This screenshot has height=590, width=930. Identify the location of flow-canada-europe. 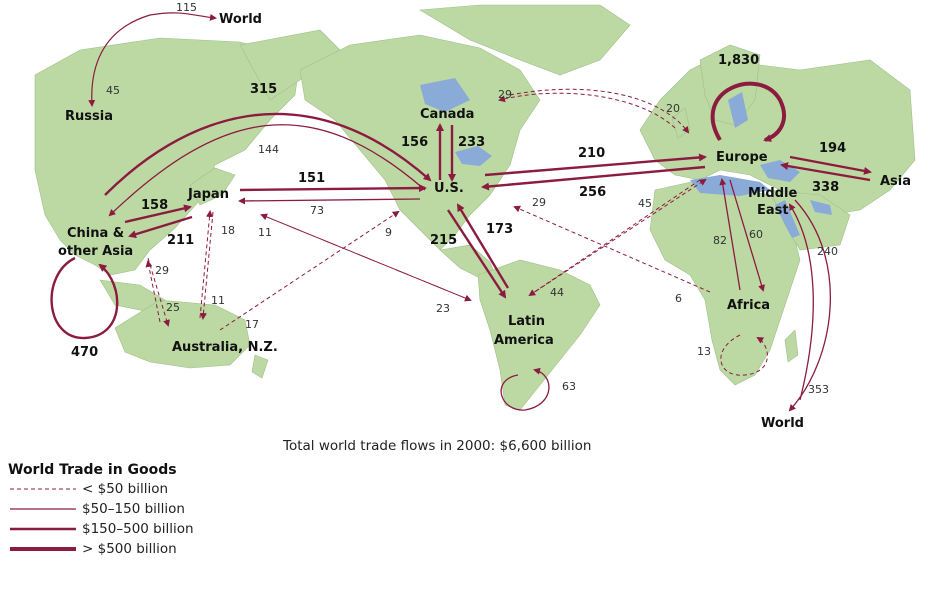
(587, 110).